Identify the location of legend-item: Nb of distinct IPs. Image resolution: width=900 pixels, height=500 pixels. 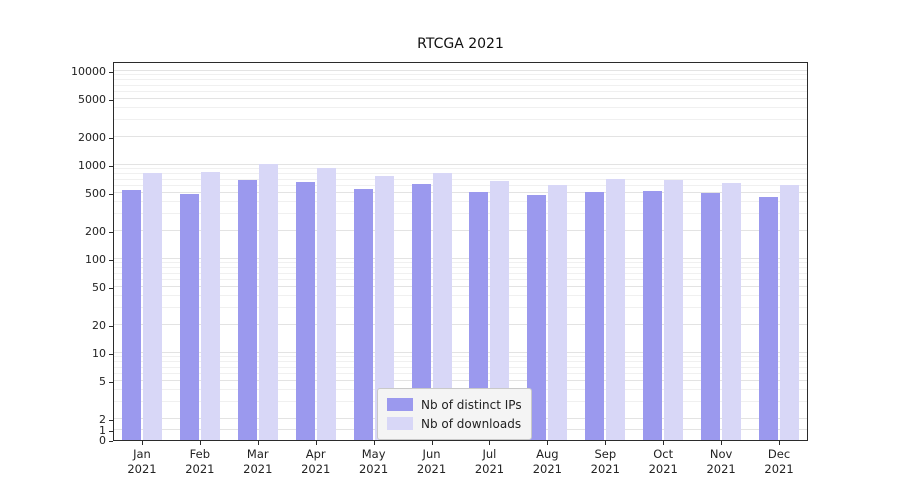
(454, 404).